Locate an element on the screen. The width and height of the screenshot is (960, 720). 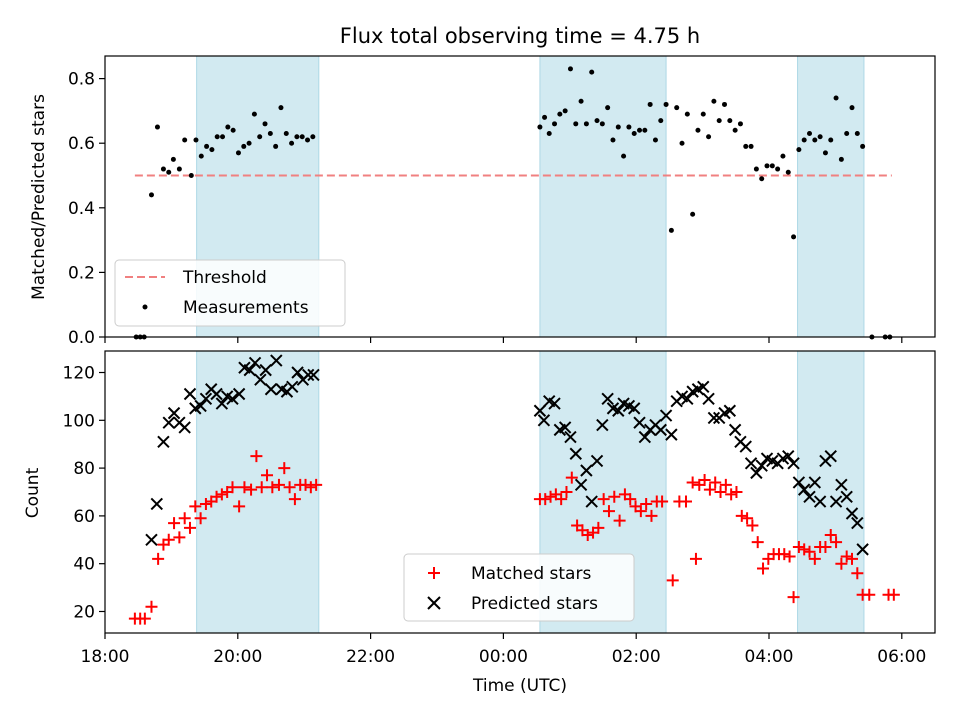
x-tick-label: 04:00 is located at coordinates (769, 657).